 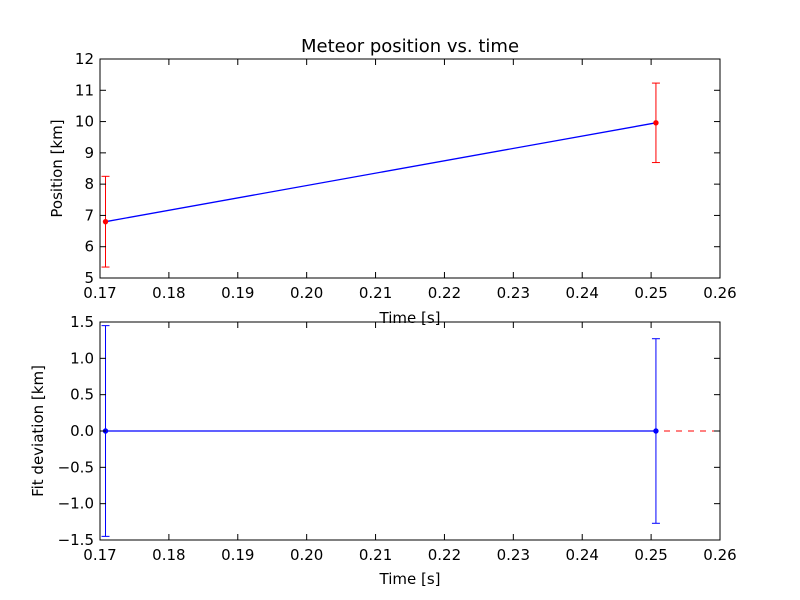 I want to click on position-y-tick-label: 5, so click(x=89, y=278).